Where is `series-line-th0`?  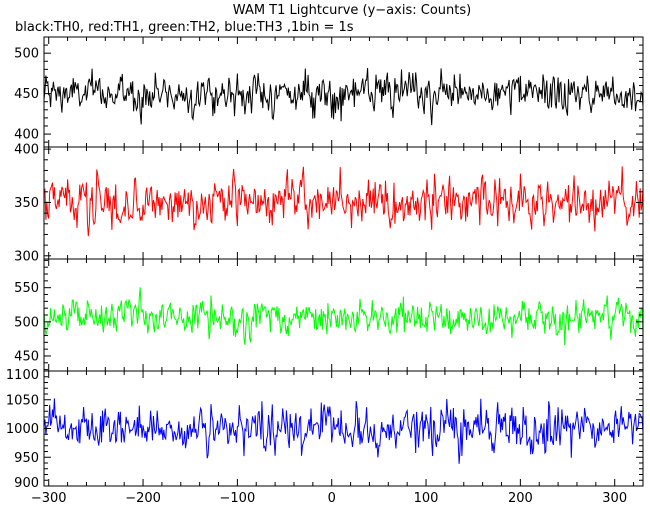
series-line-th0 is located at coordinates (343, 97).